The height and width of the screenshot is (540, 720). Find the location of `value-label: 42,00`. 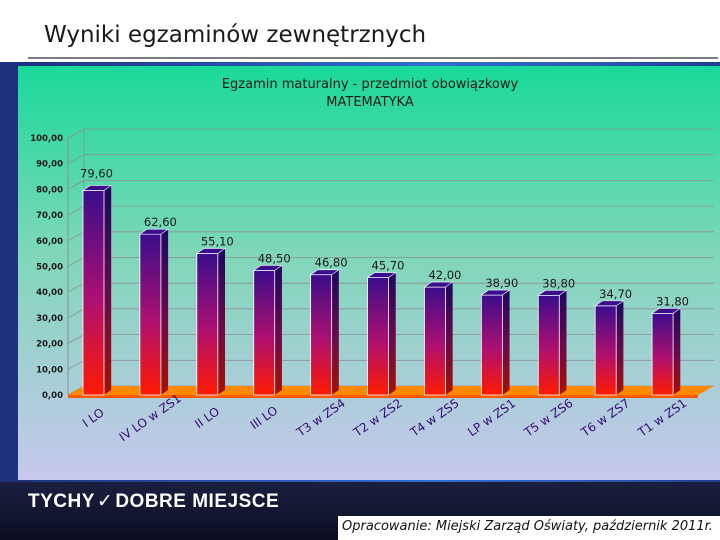

value-label: 42,00 is located at coordinates (444, 275).